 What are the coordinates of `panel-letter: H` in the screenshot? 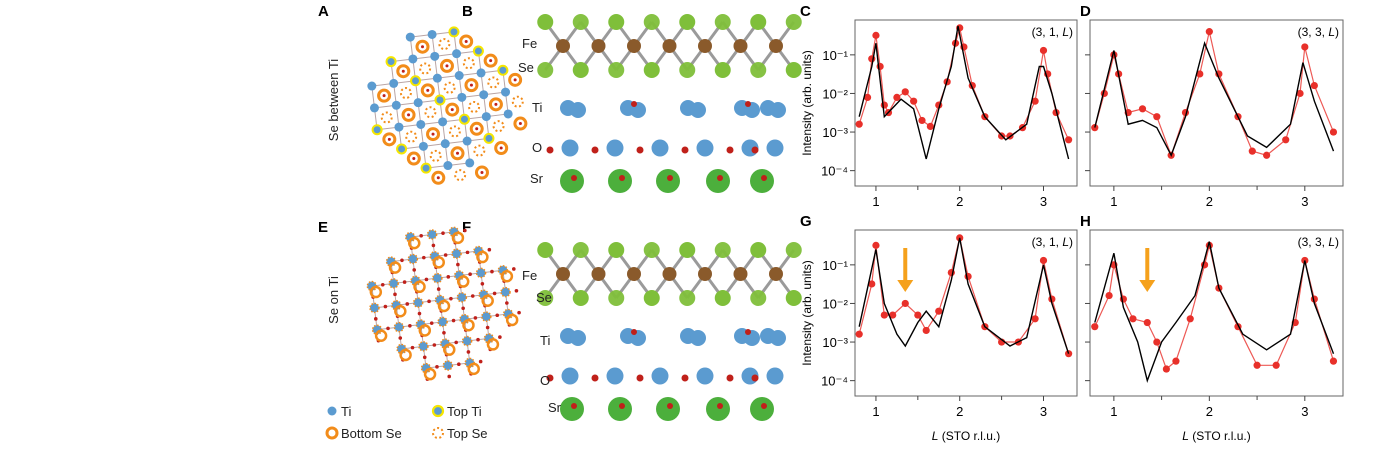 It's located at (1085, 221).